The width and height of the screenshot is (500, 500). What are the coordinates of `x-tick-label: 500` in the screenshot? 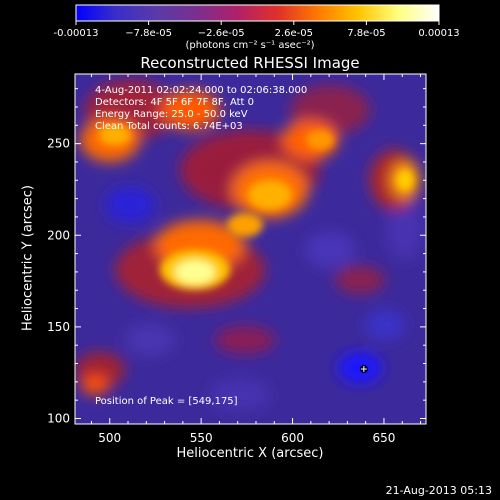 It's located at (109, 438).